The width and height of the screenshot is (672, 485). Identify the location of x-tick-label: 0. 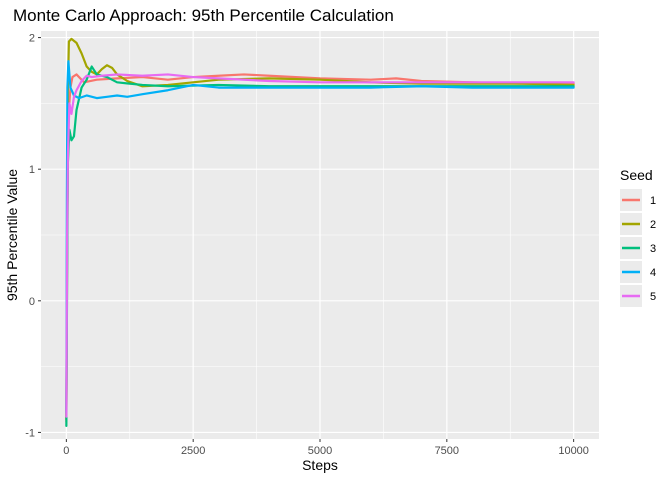
(66, 451).